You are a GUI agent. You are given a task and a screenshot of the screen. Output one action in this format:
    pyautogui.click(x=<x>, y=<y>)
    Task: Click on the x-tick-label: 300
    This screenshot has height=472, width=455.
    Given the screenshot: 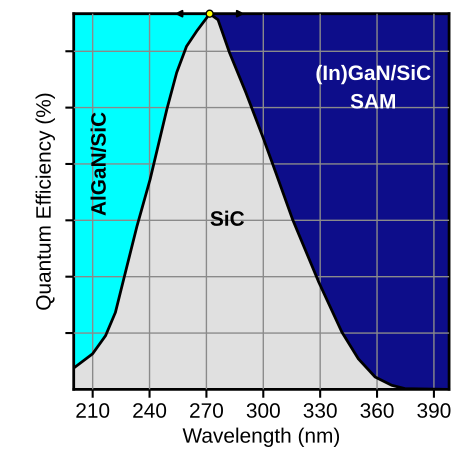 What is the action you would take?
    pyautogui.click(x=263, y=410)
    